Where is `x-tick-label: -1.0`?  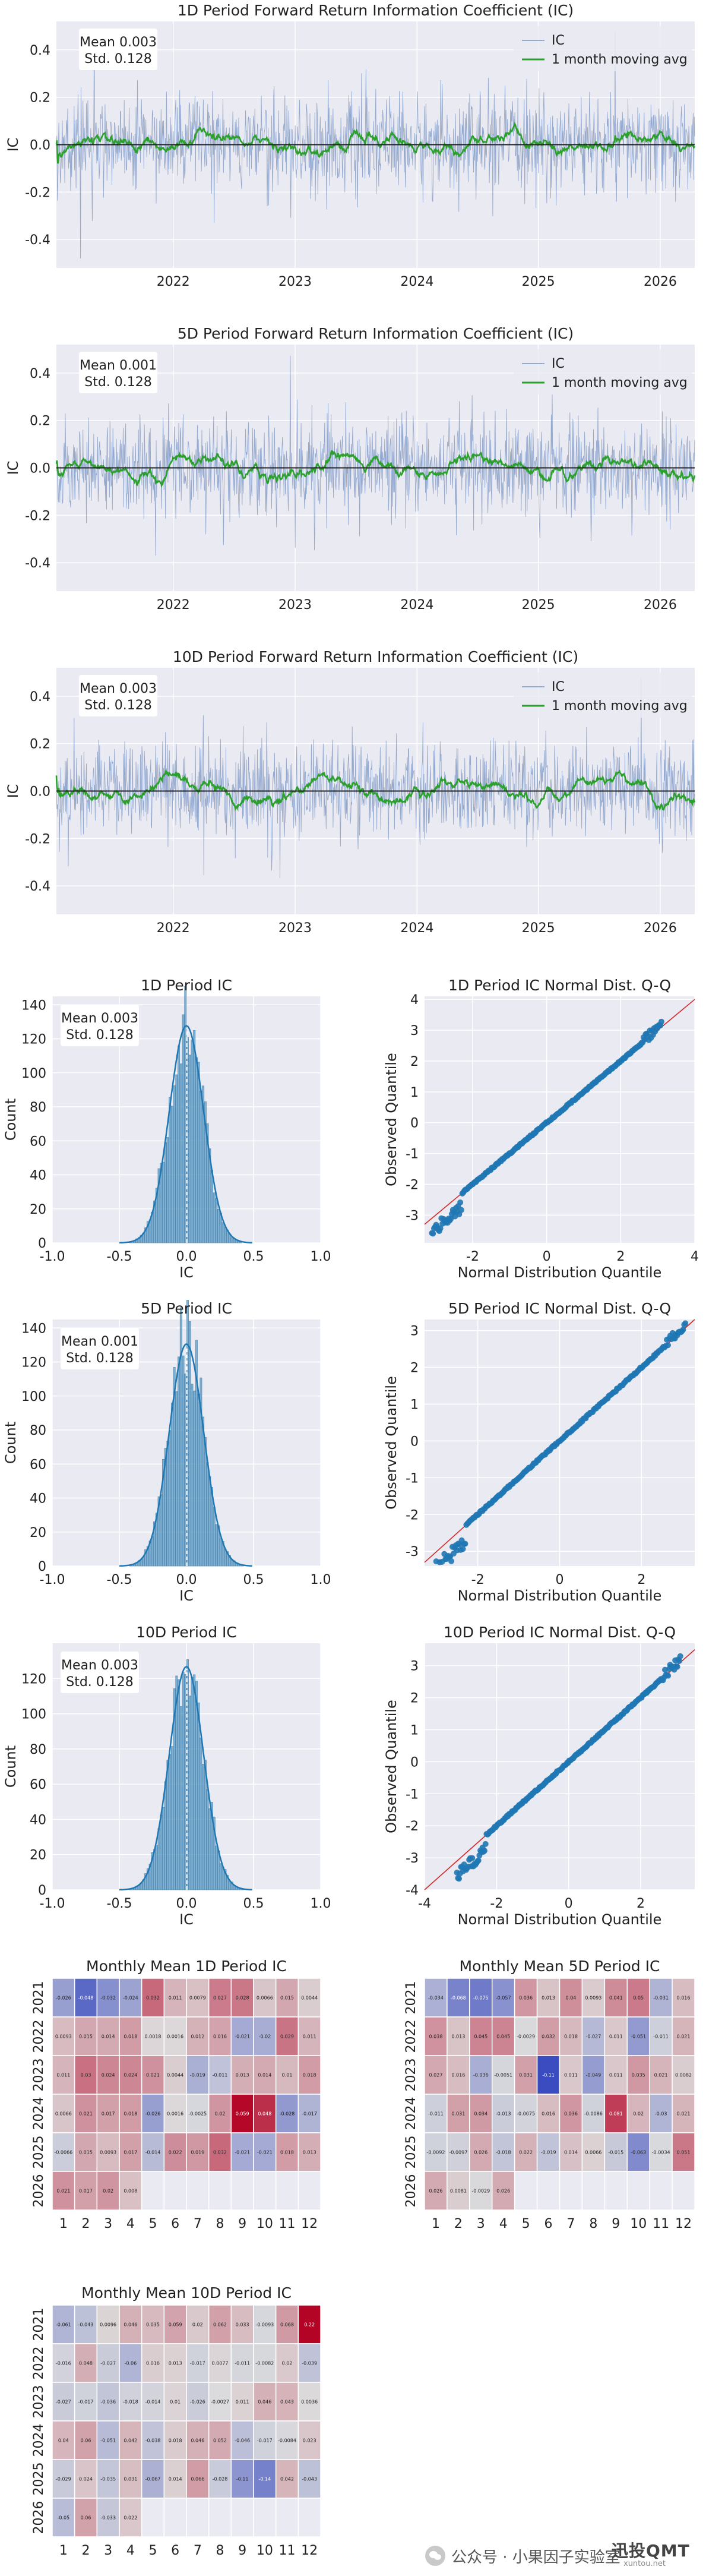
x-tick-label: -1.0 is located at coordinates (52, 1903).